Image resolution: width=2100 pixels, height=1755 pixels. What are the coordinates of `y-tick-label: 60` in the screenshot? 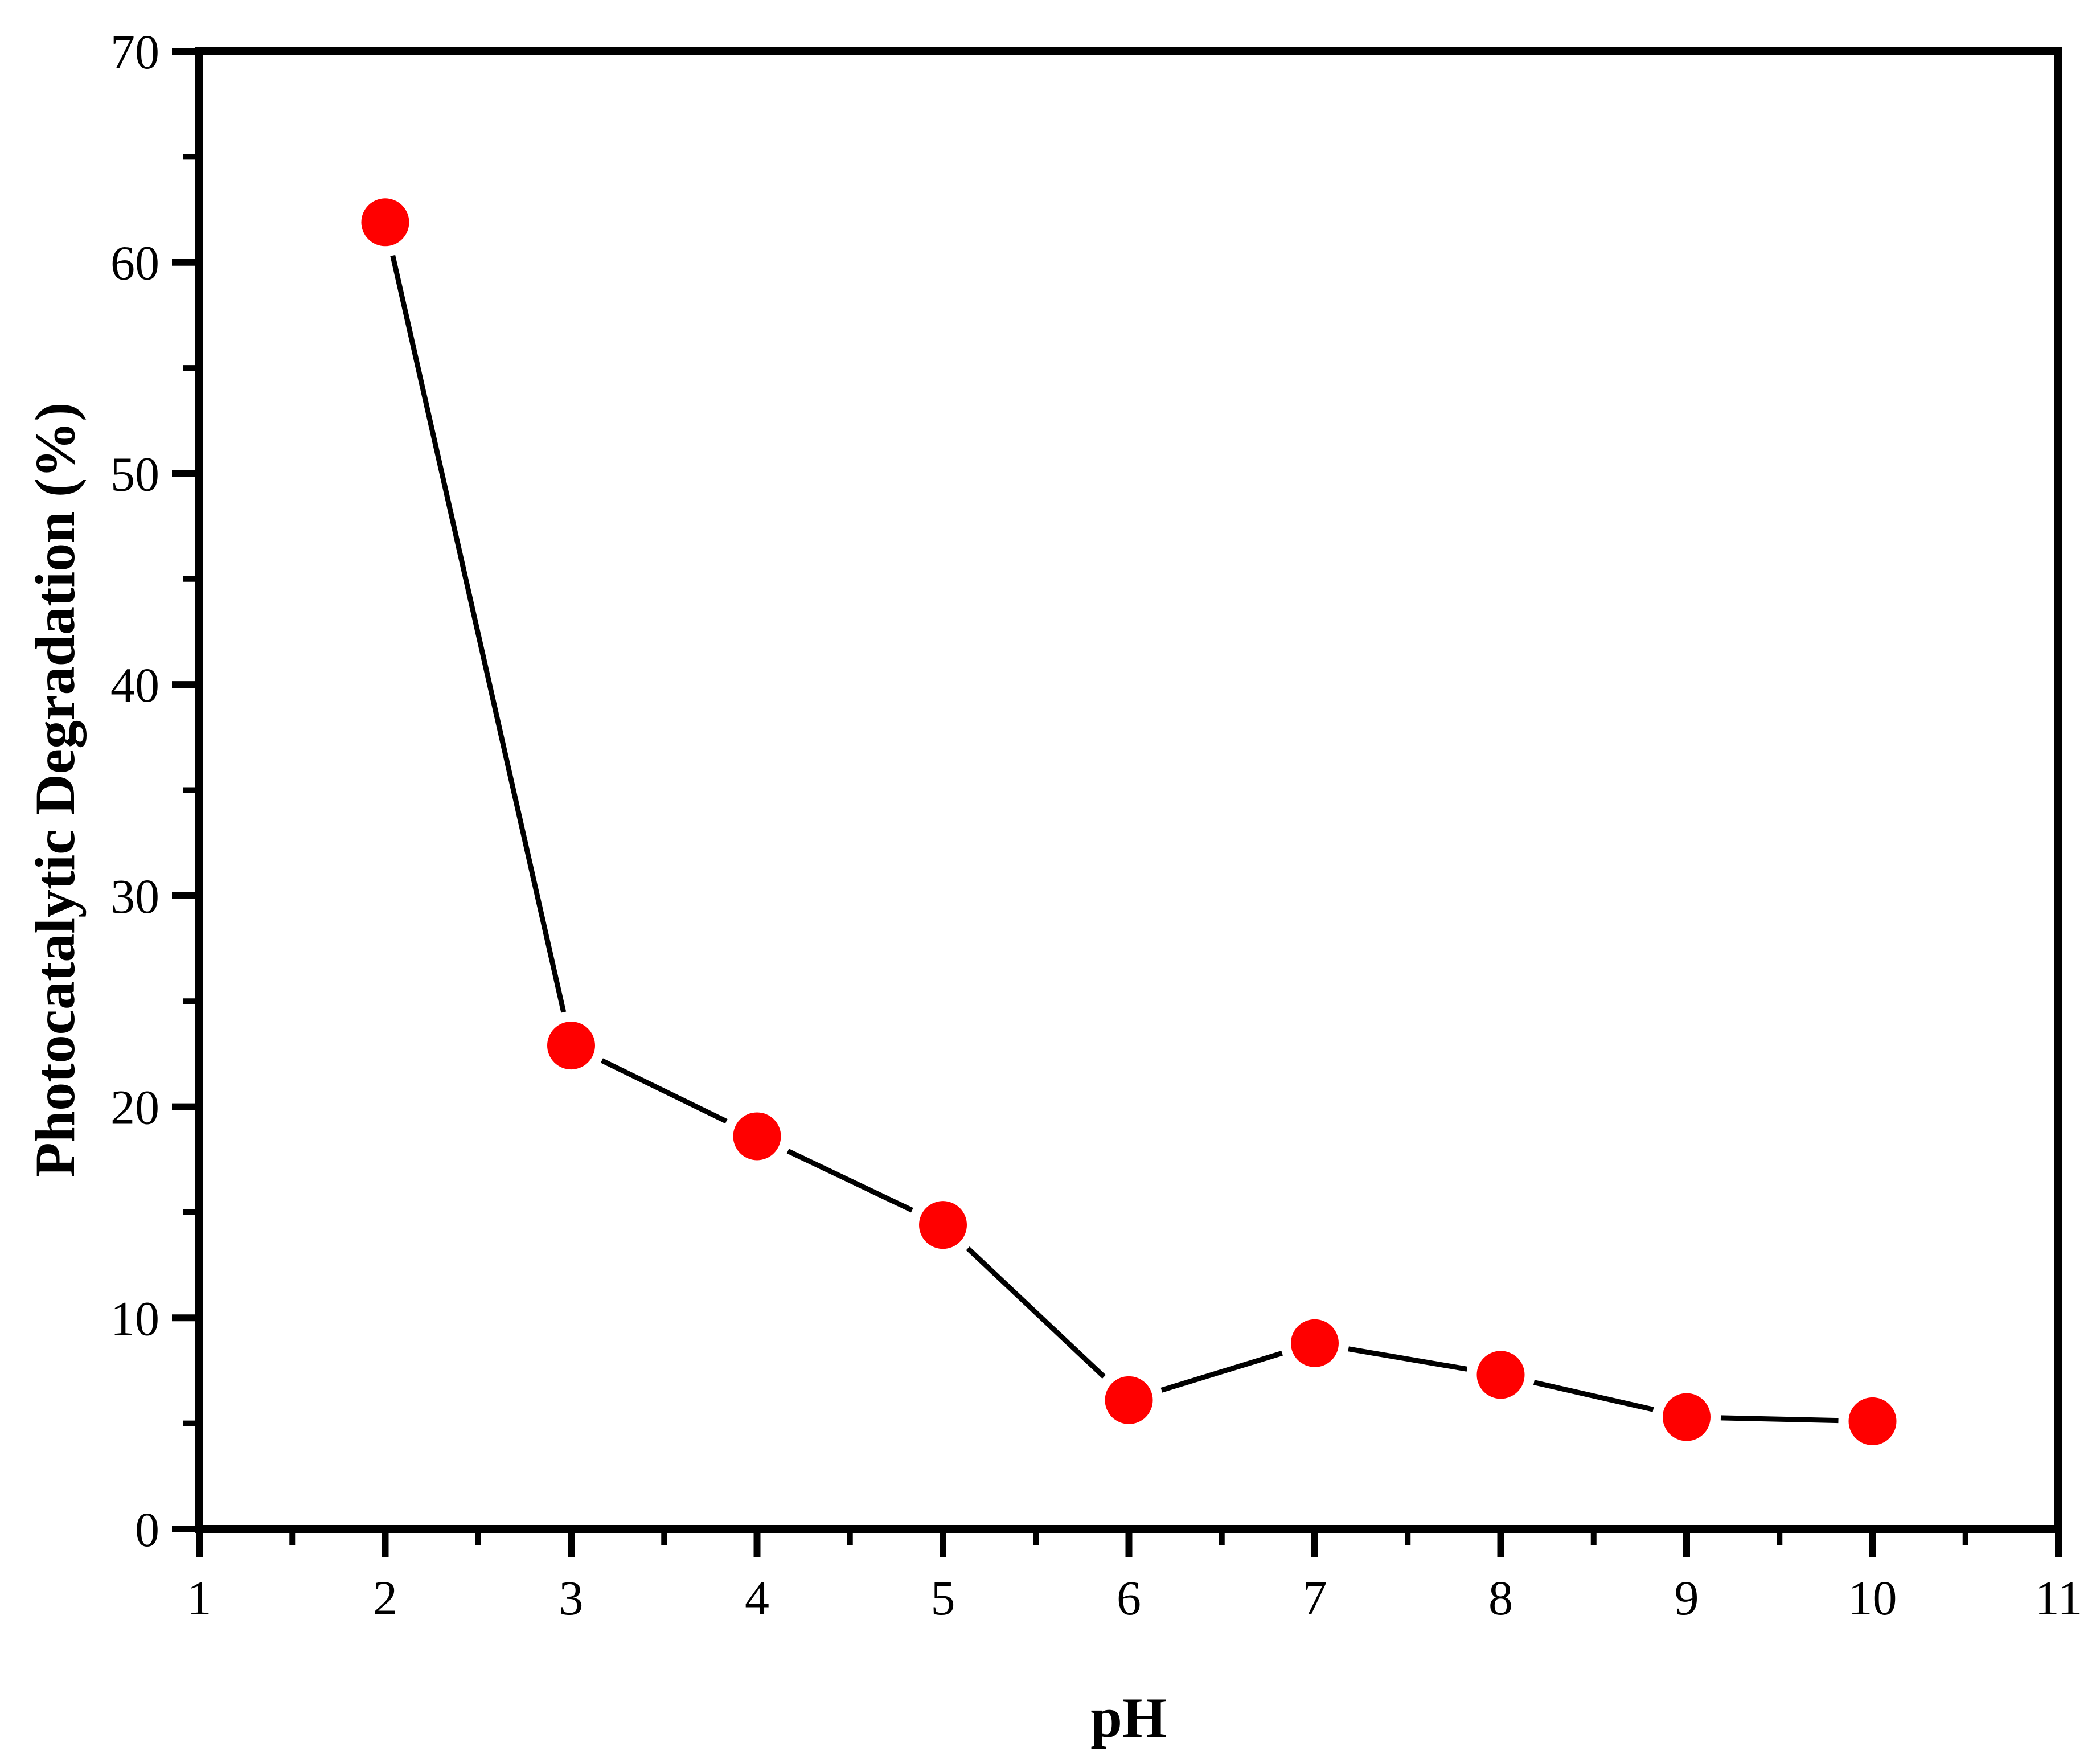 It's located at (134, 263).